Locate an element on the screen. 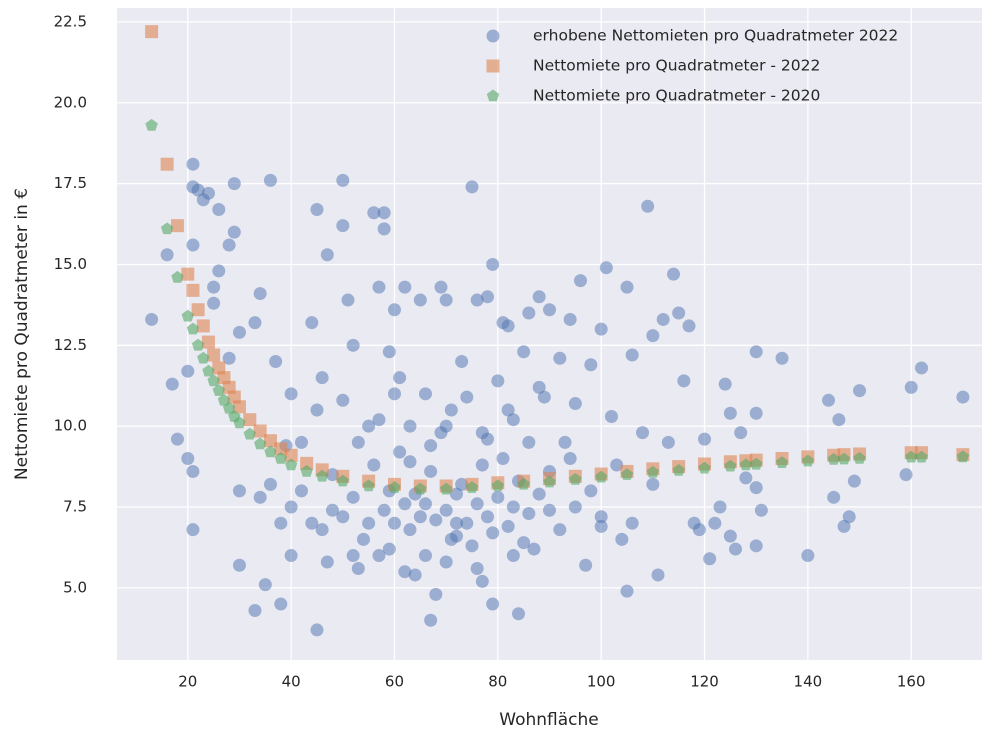  legend-label: Nettomiete pro Quadratmeter - 2020 is located at coordinates (676, 96).